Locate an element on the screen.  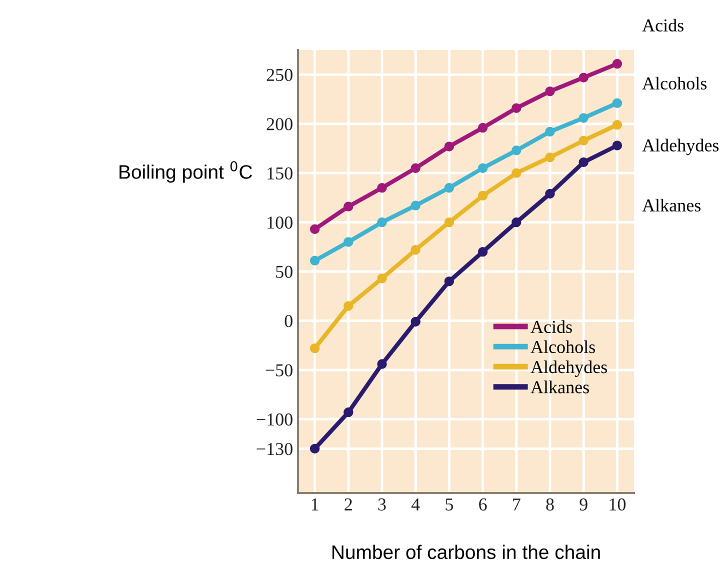
x-axis-title: Number of carbons in the chain is located at coordinates (466, 552).